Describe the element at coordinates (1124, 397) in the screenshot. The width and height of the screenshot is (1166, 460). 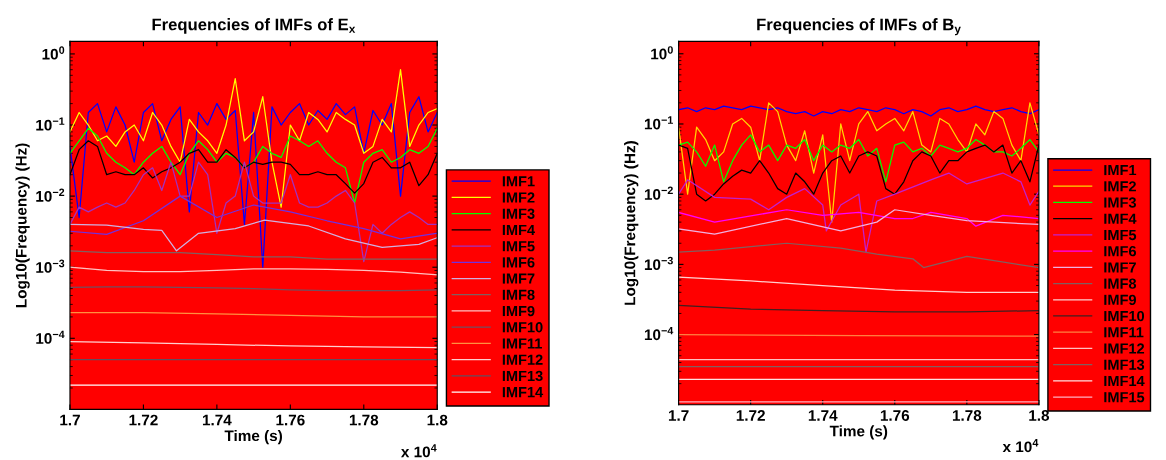
I see `legend-label: IMF15` at that location.